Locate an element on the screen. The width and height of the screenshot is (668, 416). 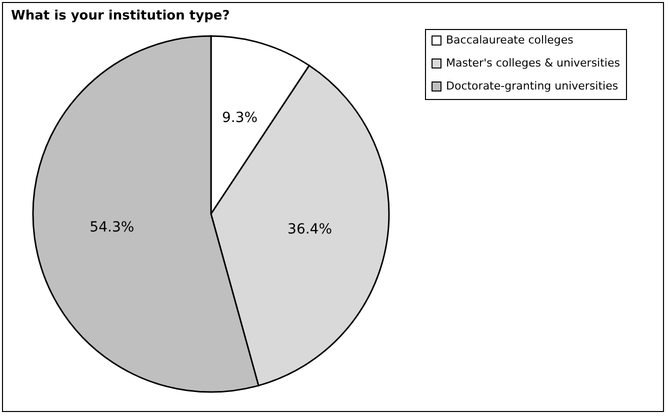
data-label: 36.4% is located at coordinates (310, 230).